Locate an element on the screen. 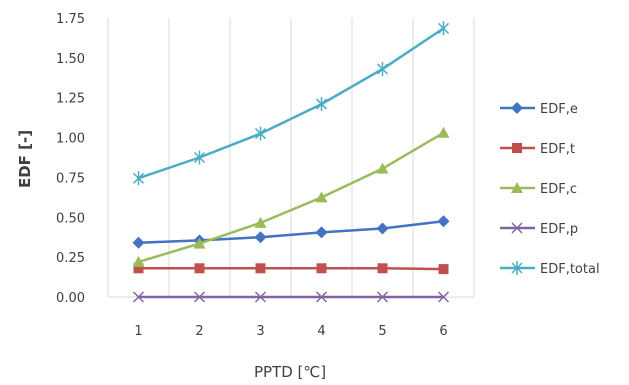 Image resolution: width=629 pixels, height=385 pixels. legend-item-edf-p: EDF,p is located at coordinates (539, 229).